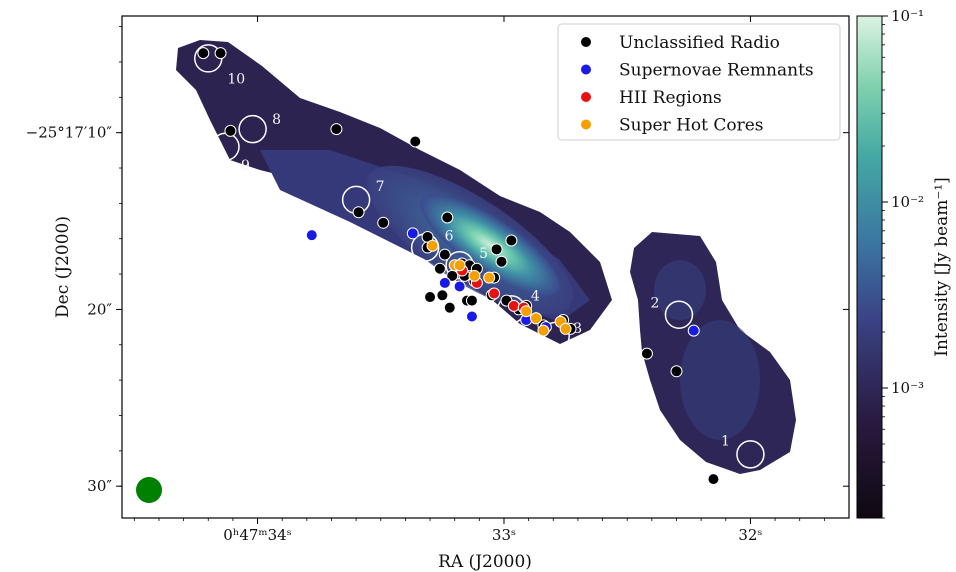  Describe the element at coordinates (63, 267) in the screenshot. I see `y-axis-label: Dec (J2000)` at that location.